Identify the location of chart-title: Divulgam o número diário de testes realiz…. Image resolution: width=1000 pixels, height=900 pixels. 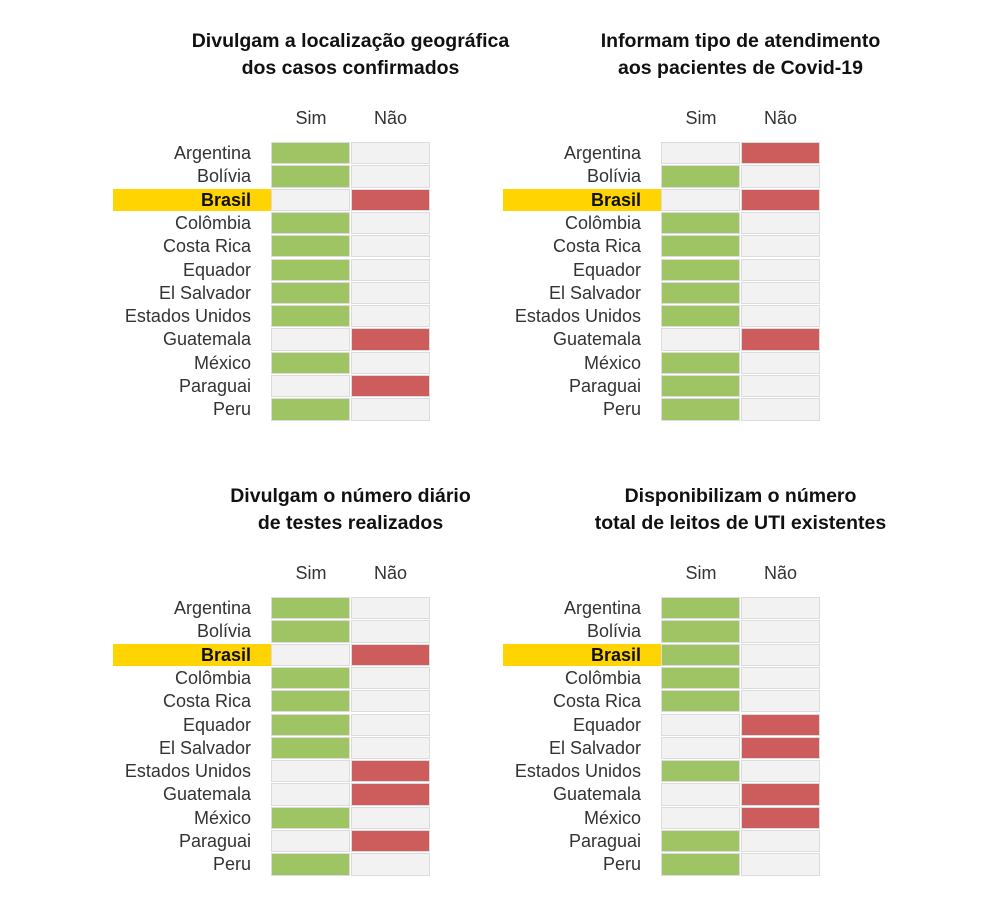
(351, 510).